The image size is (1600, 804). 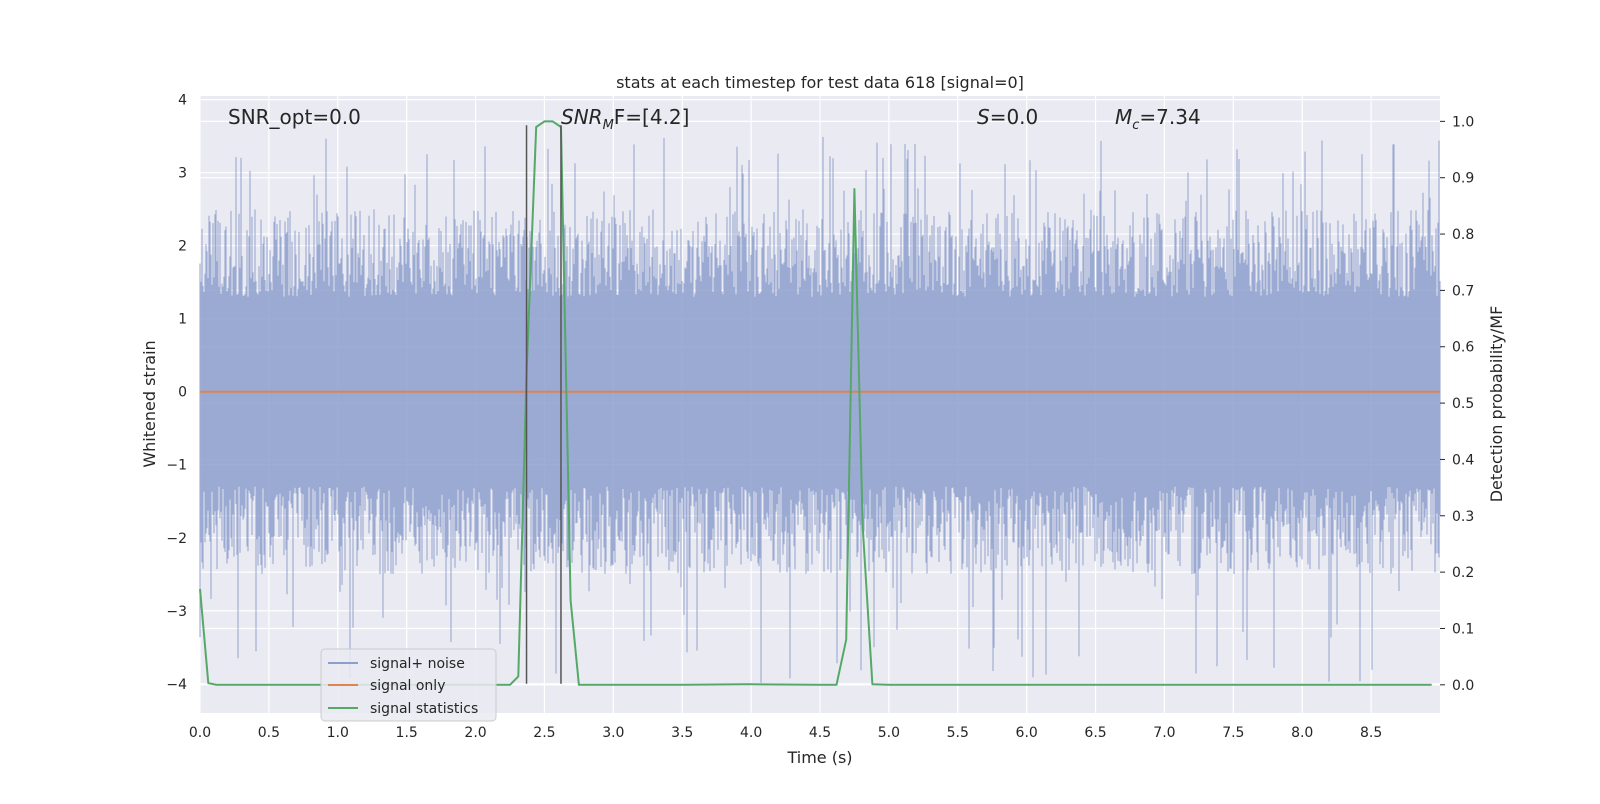 What do you see at coordinates (625, 119) in the screenshot?
I see `annotation-snr-mf: SNRMF=[4.2]` at bounding box center [625, 119].